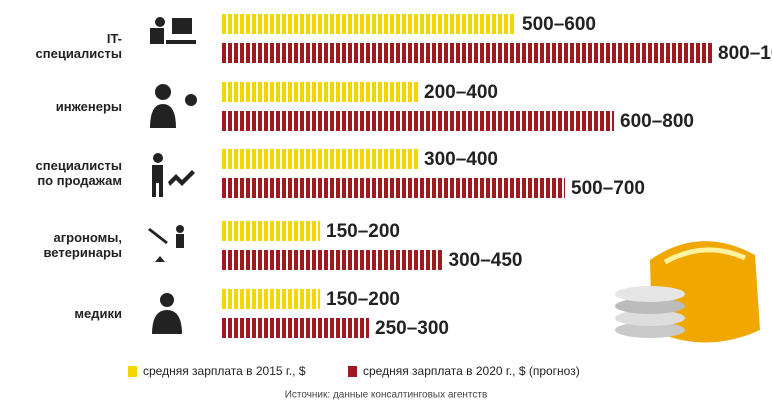  I want to click on legend-label: средняя зарплата в 2020 г., $ (прогноз), so click(471, 371).